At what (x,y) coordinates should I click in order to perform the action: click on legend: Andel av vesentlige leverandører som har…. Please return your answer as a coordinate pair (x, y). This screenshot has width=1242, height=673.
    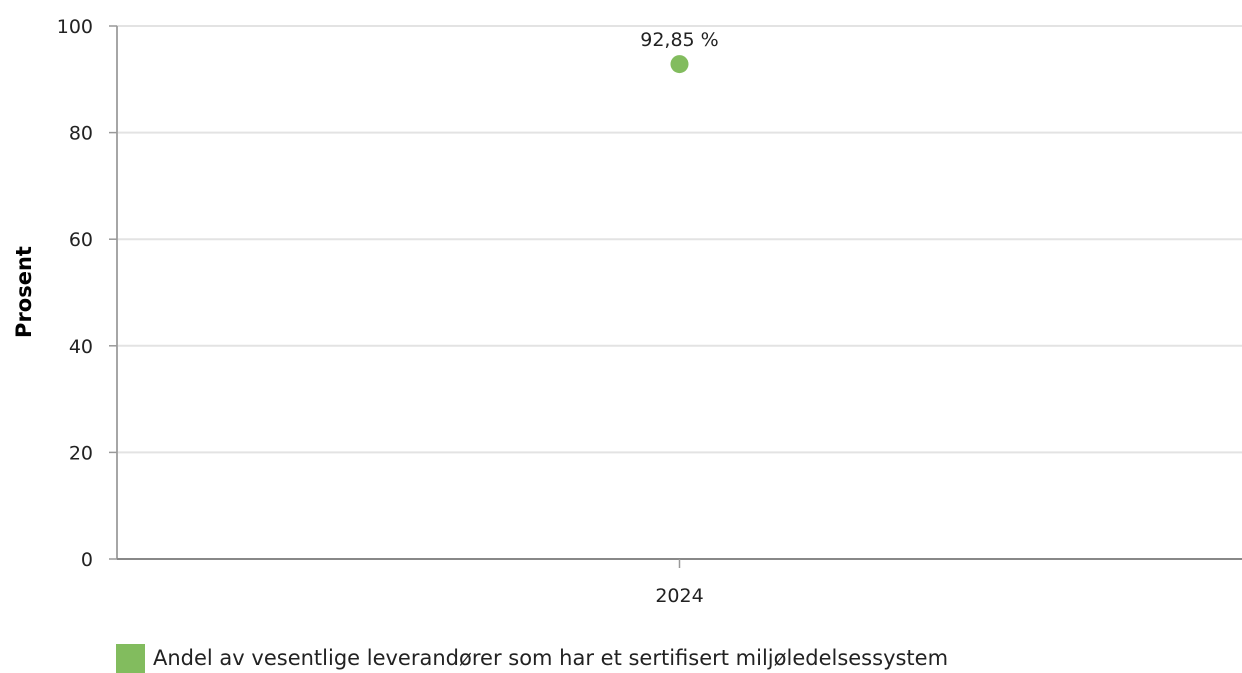
    Looking at the image, I should click on (532, 658).